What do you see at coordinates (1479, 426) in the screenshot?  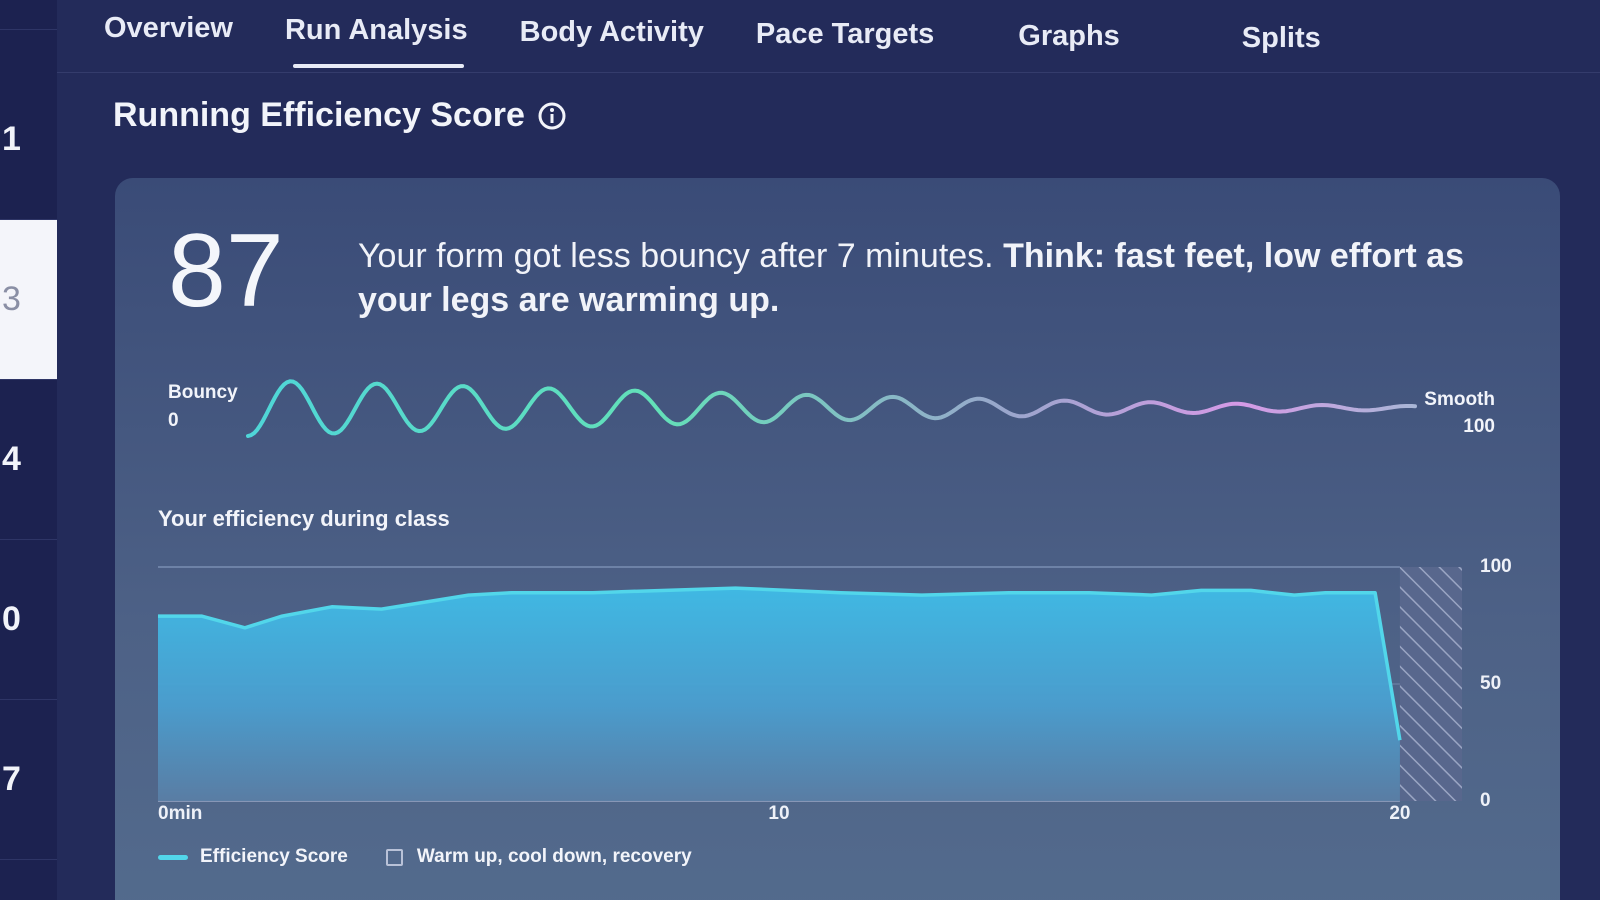 I see `smooth-value: 100` at bounding box center [1479, 426].